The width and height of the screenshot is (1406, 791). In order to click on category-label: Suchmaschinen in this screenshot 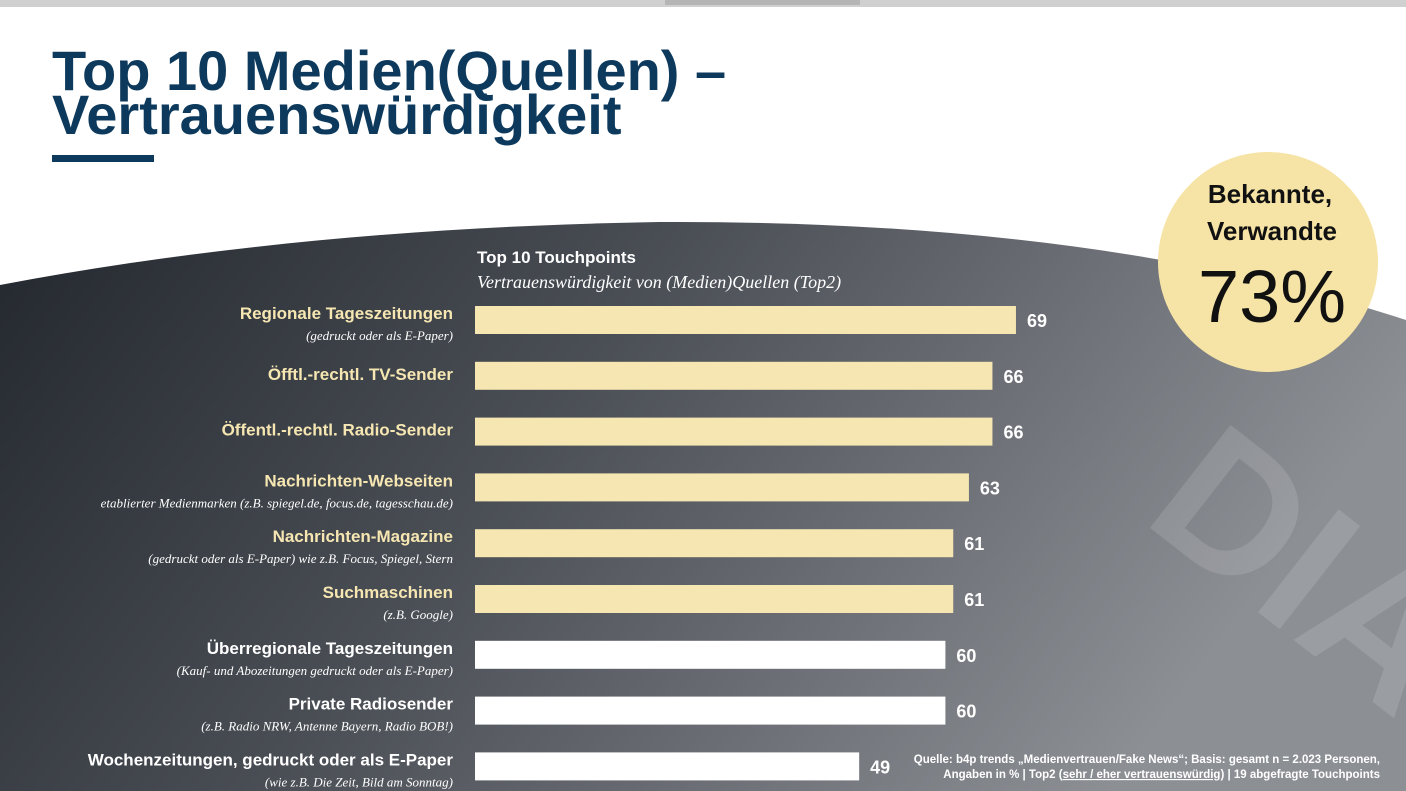, I will do `click(388, 592)`.